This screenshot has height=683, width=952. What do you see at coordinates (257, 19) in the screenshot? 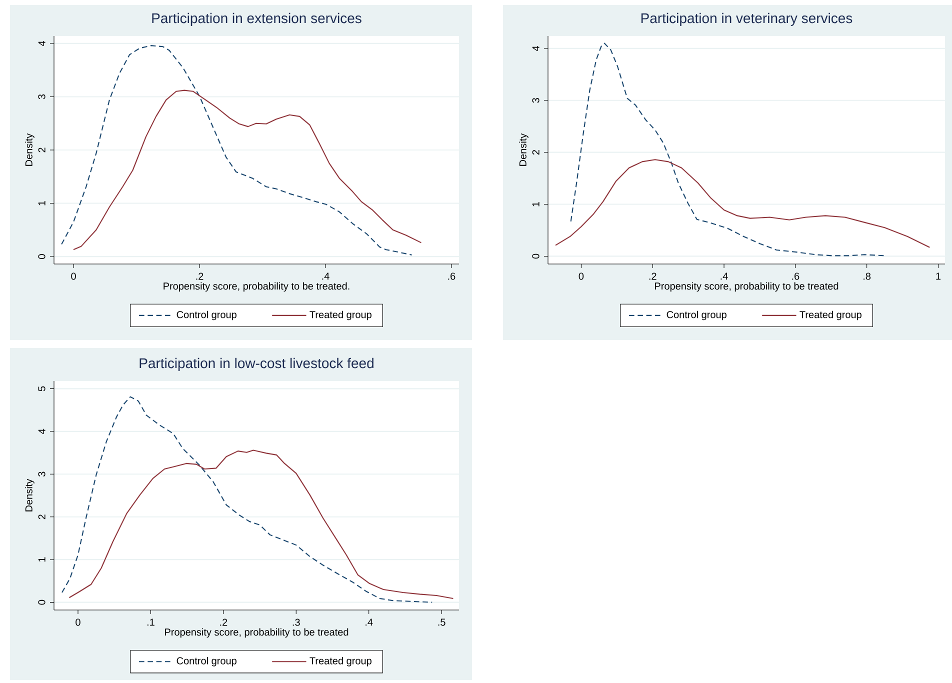
I see `chart-title: Participation in extension services` at bounding box center [257, 19].